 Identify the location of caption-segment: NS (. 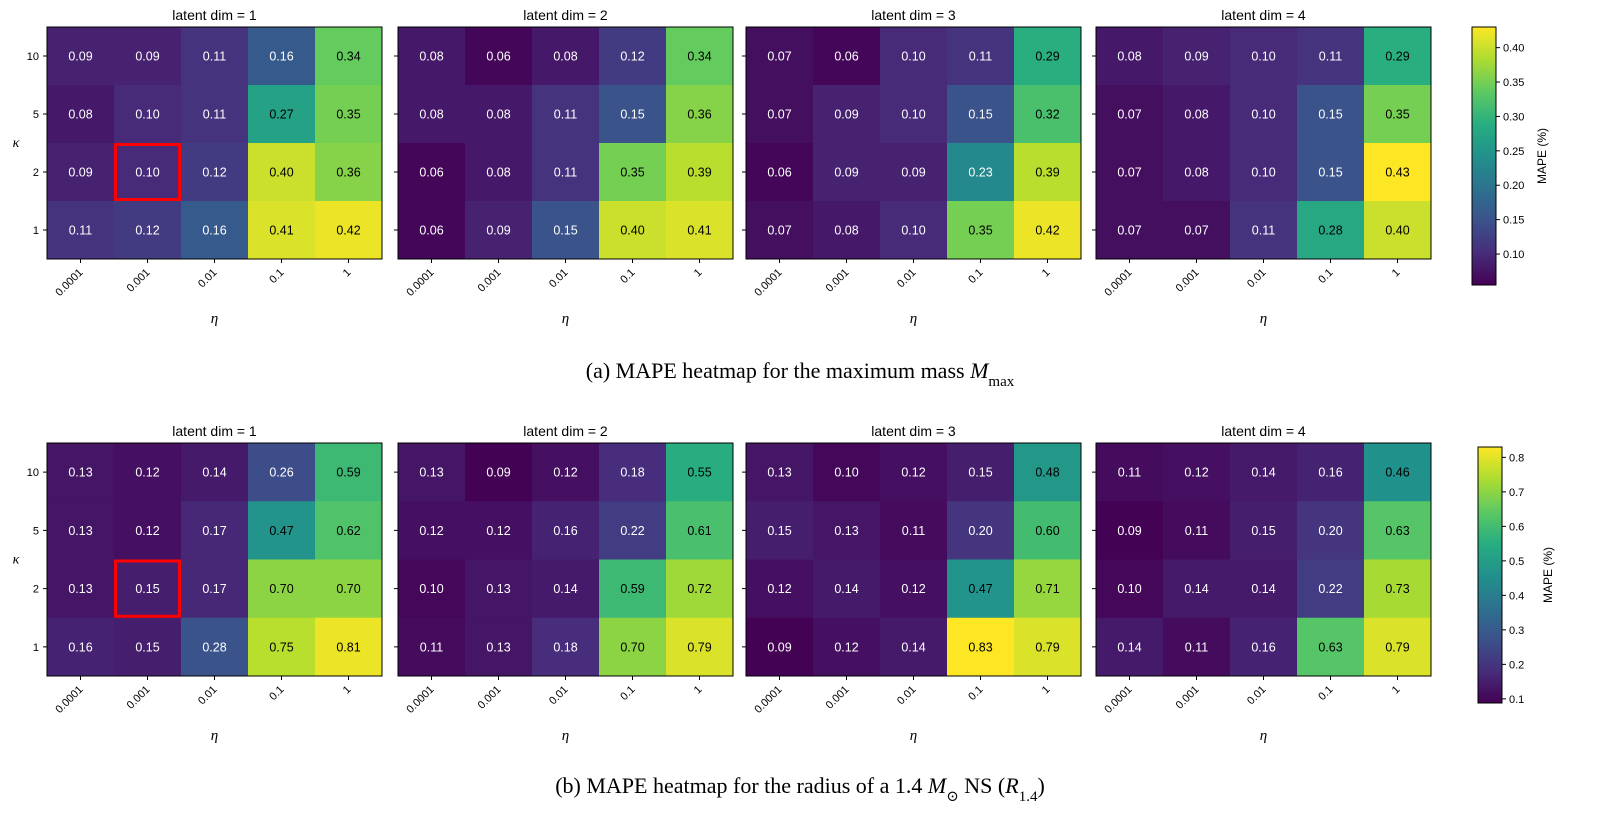
(982, 785).